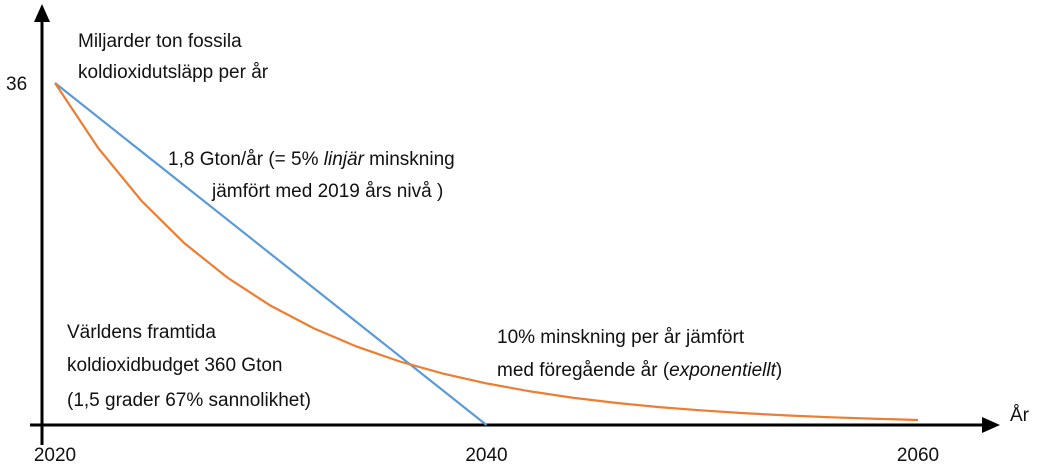  I want to click on annotation-part: Världens framtida, so click(141, 332).